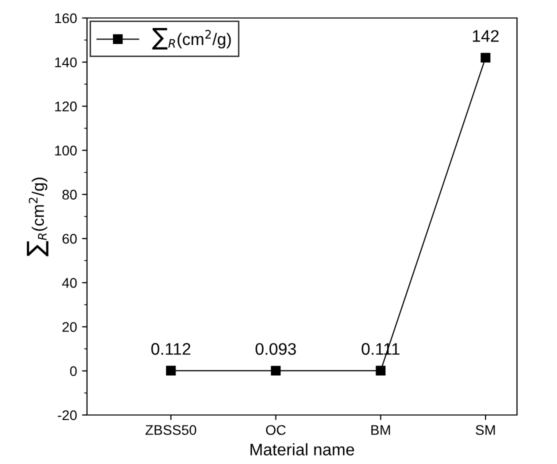 This screenshot has width=557, height=464. What do you see at coordinates (67, 415) in the screenshot?
I see `y-tick-label: -20` at bounding box center [67, 415].